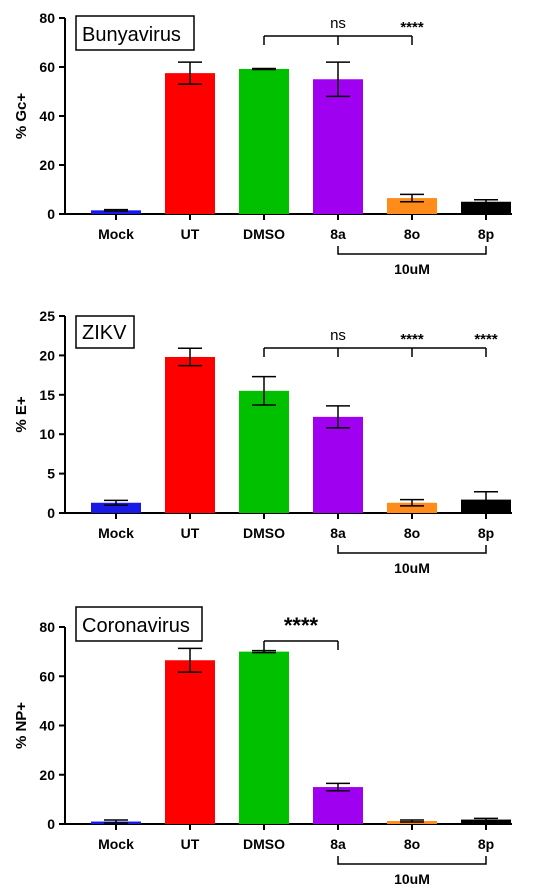 This screenshot has width=550, height=889. What do you see at coordinates (136, 626) in the screenshot?
I see `panel-title: Coronavirus` at bounding box center [136, 626].